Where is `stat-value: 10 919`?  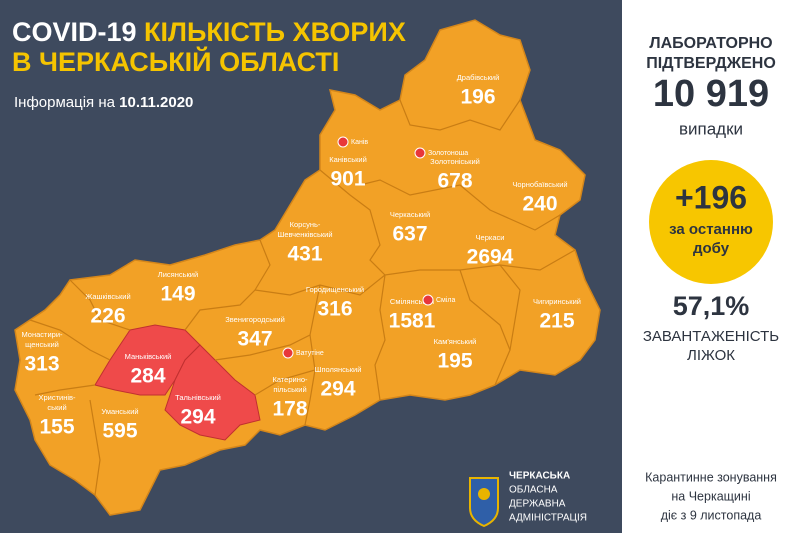 stat-value: 10 919 is located at coordinates (711, 94).